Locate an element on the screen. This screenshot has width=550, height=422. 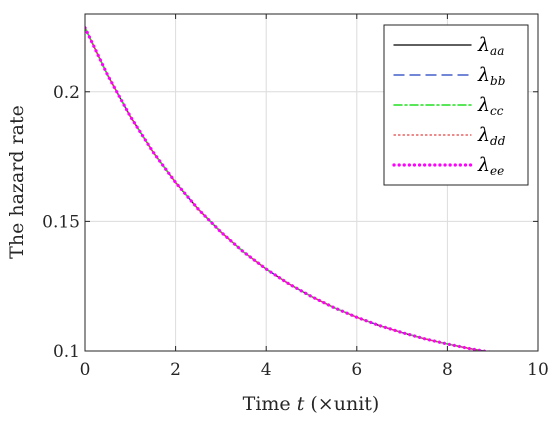
x-tick-label: 2 is located at coordinates (175, 370).